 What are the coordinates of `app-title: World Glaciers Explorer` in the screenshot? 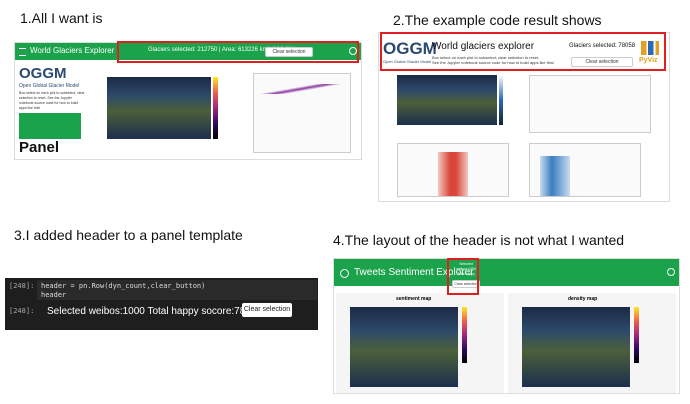 It's located at (72, 50).